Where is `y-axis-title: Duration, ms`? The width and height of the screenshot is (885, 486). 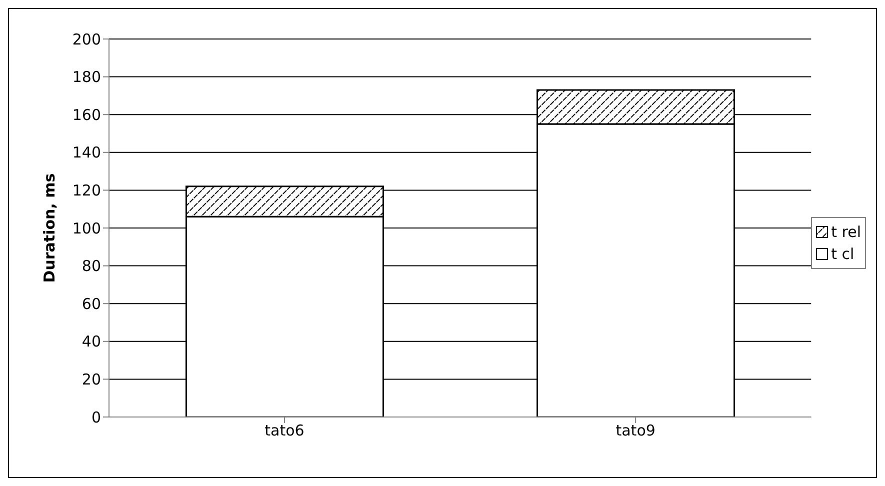
y-axis-title: Duration, ms is located at coordinates (49, 228).